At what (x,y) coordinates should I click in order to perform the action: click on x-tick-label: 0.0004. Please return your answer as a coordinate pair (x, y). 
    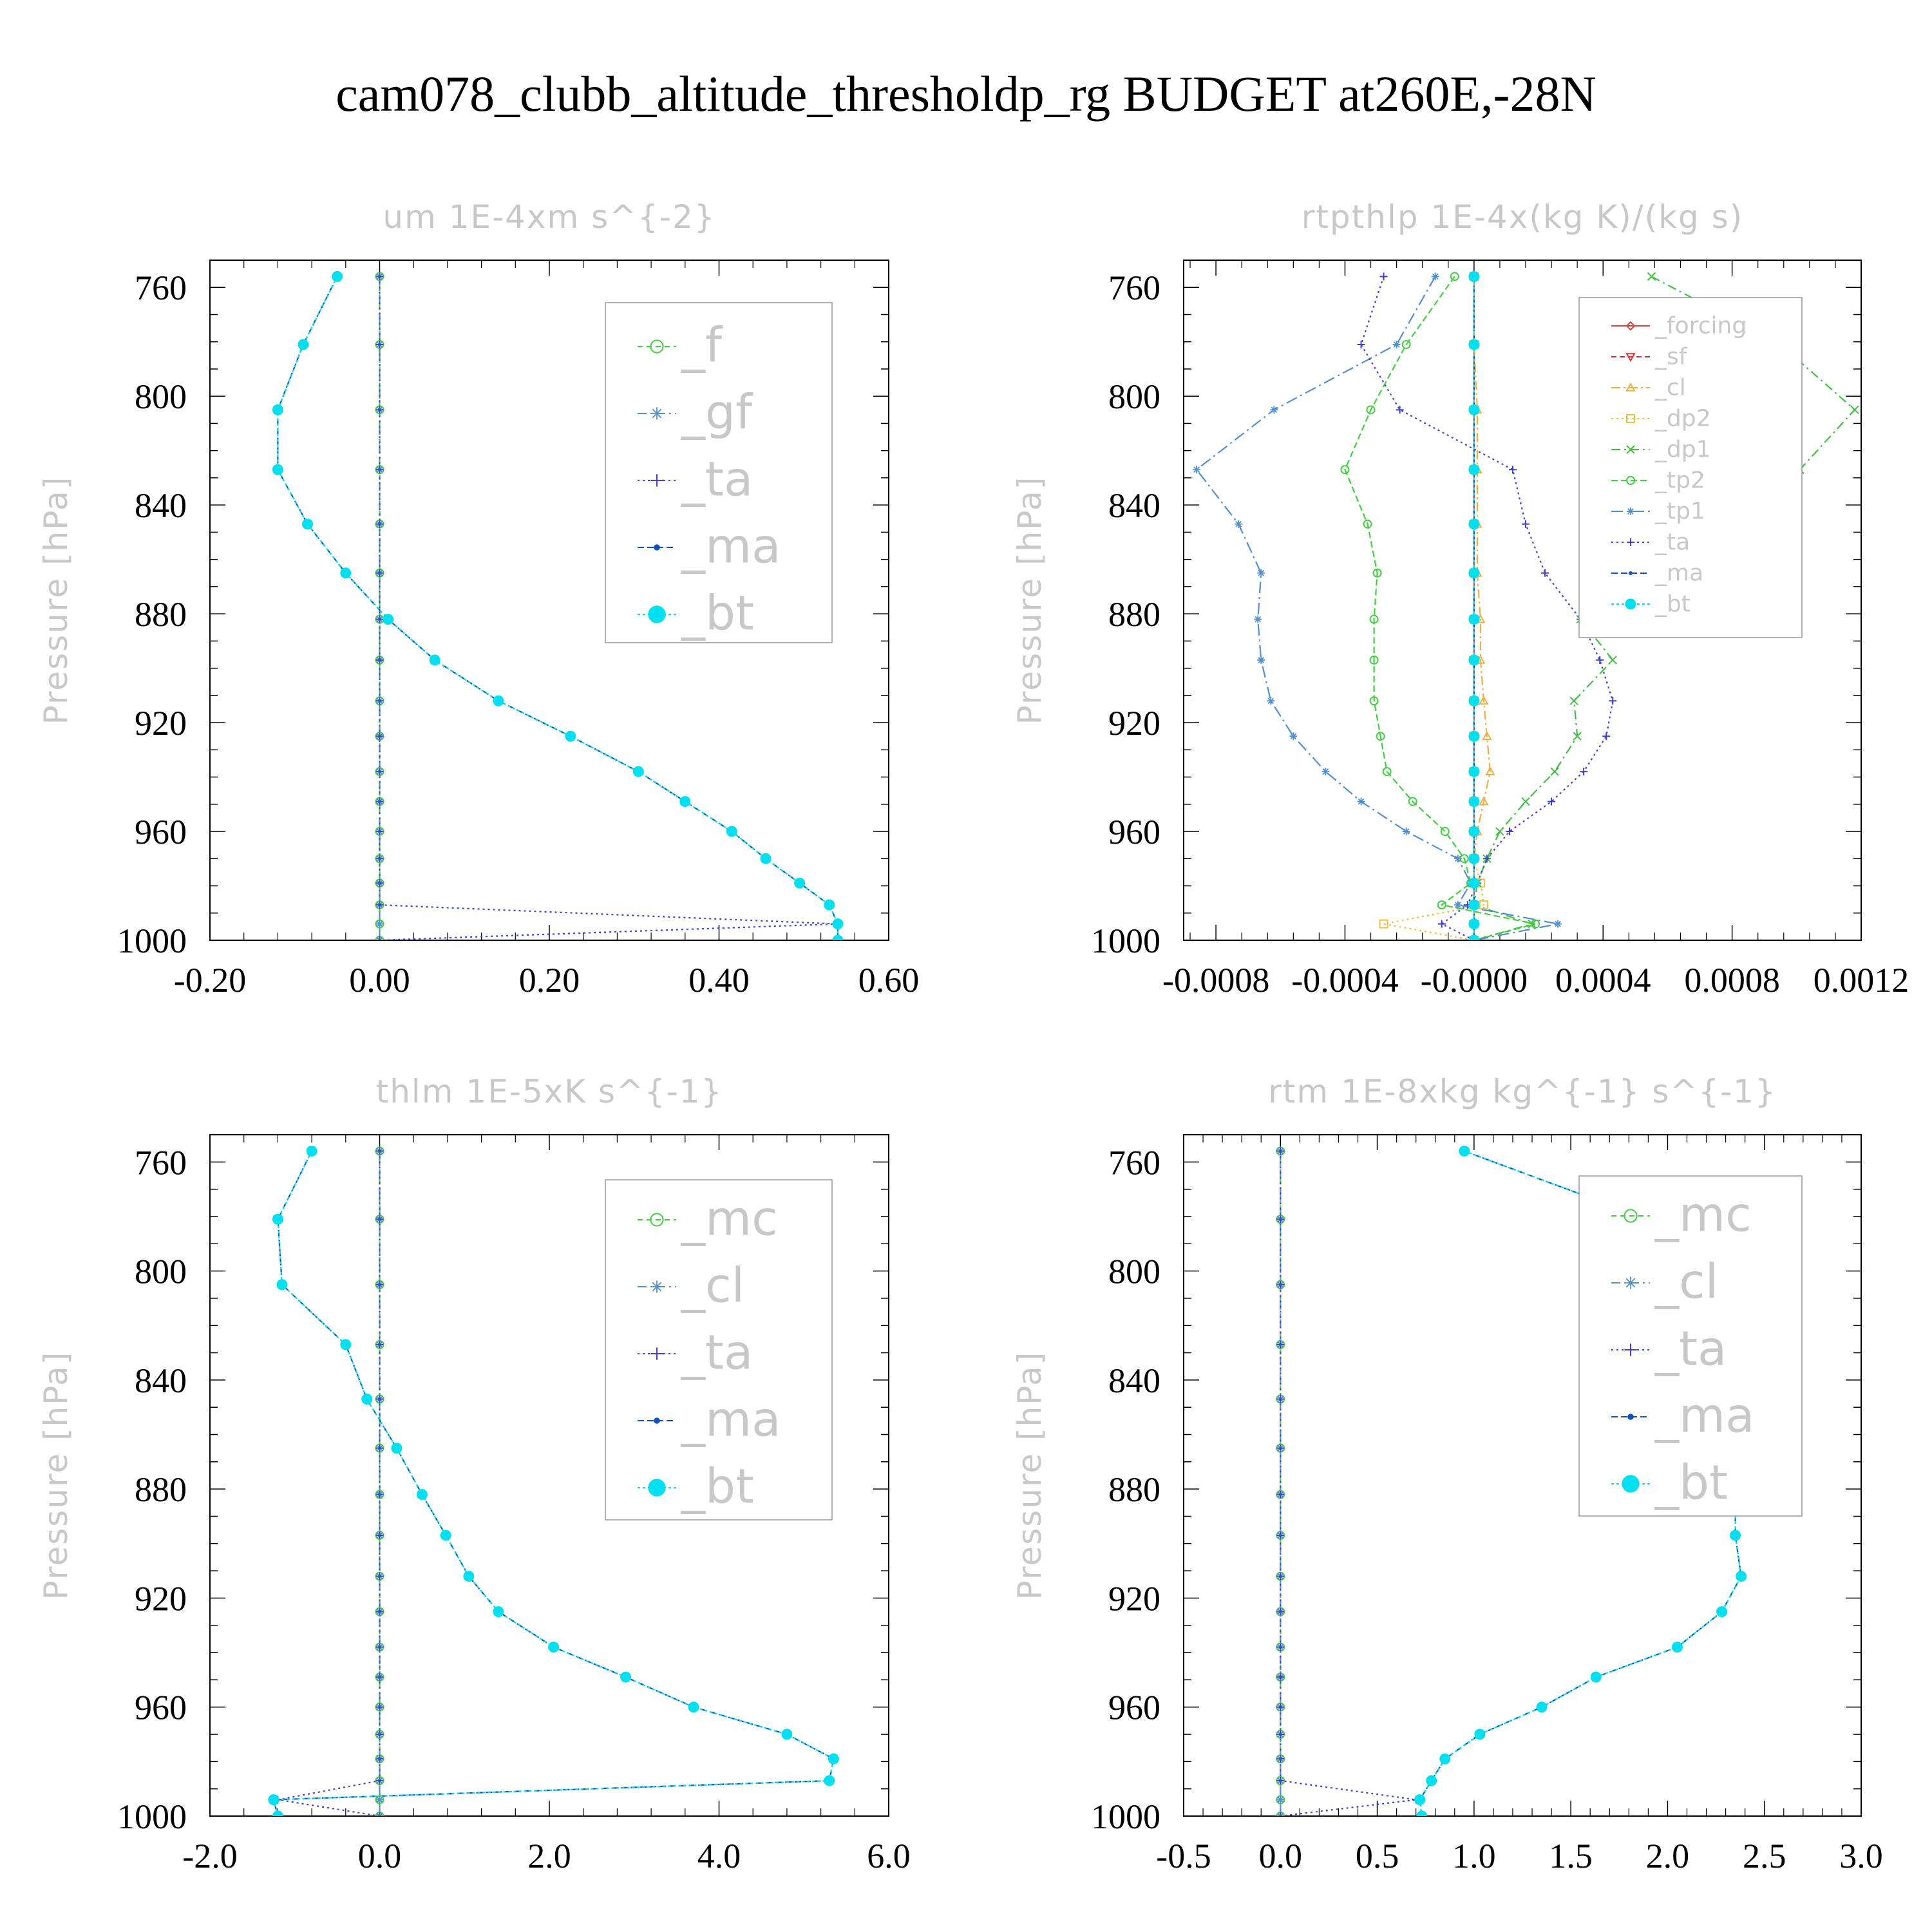
    Looking at the image, I should click on (1603, 980).